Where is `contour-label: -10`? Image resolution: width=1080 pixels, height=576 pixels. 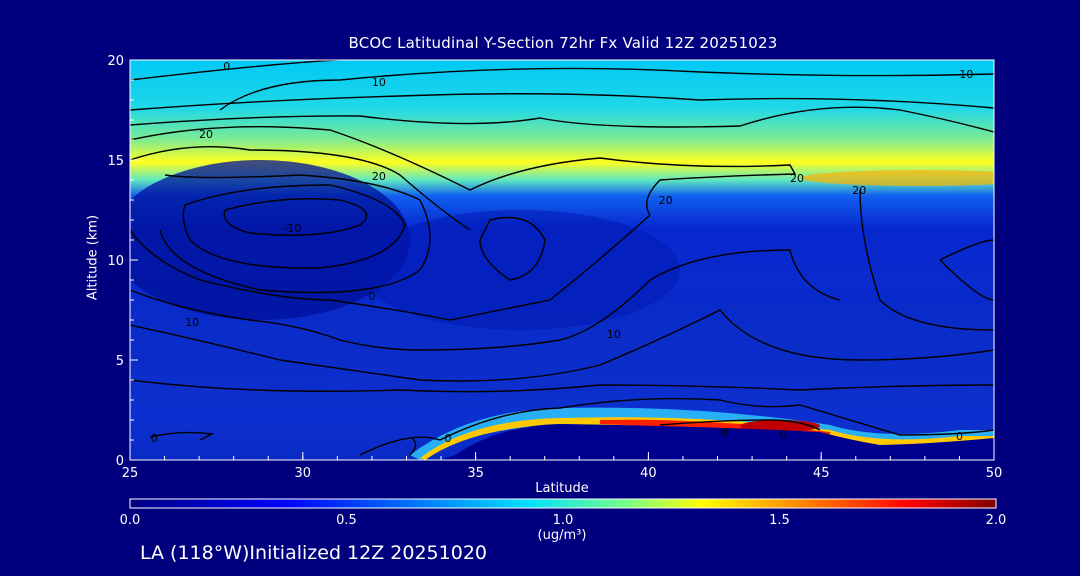
contour-label: -10 is located at coordinates (292, 228).